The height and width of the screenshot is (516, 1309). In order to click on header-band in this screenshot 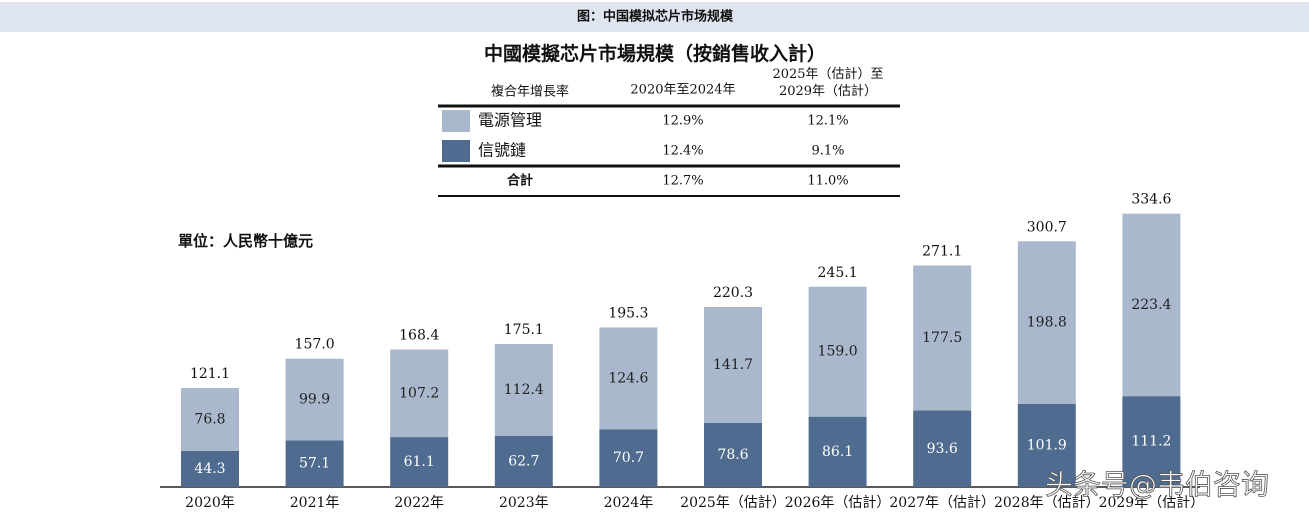, I will do `click(654, 17)`.